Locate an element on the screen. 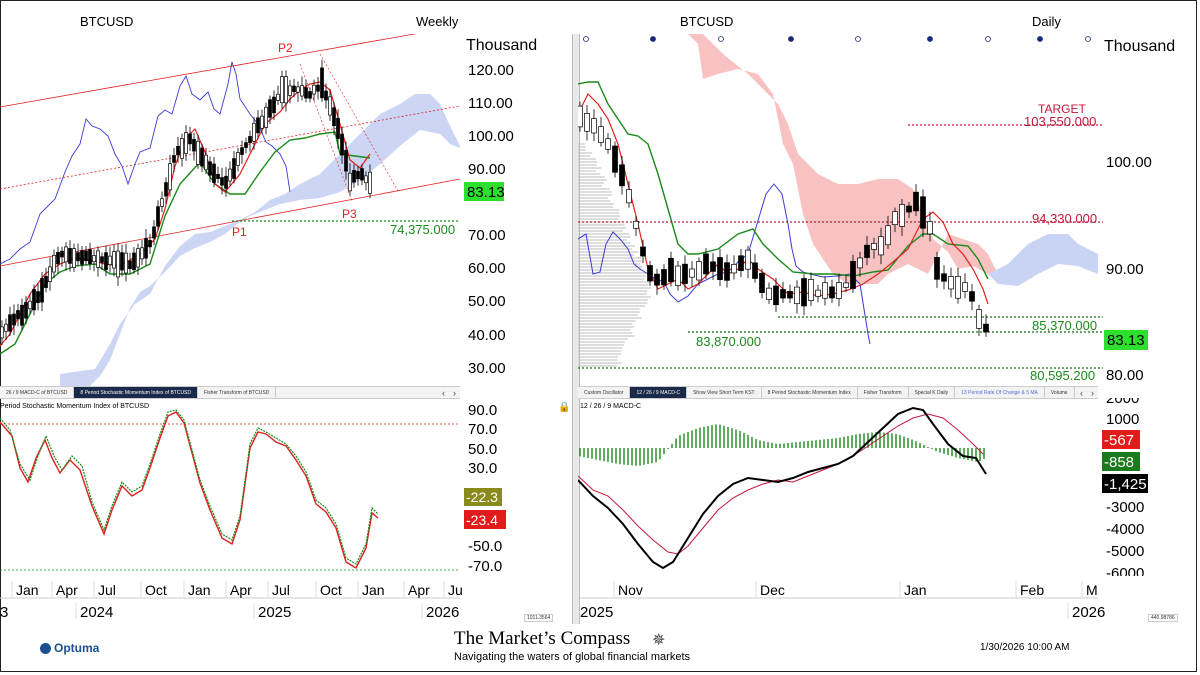 The width and height of the screenshot is (1200, 675). tab-left-macd: 26 / 9 MACD-C of BTCUSD is located at coordinates (37, 392).